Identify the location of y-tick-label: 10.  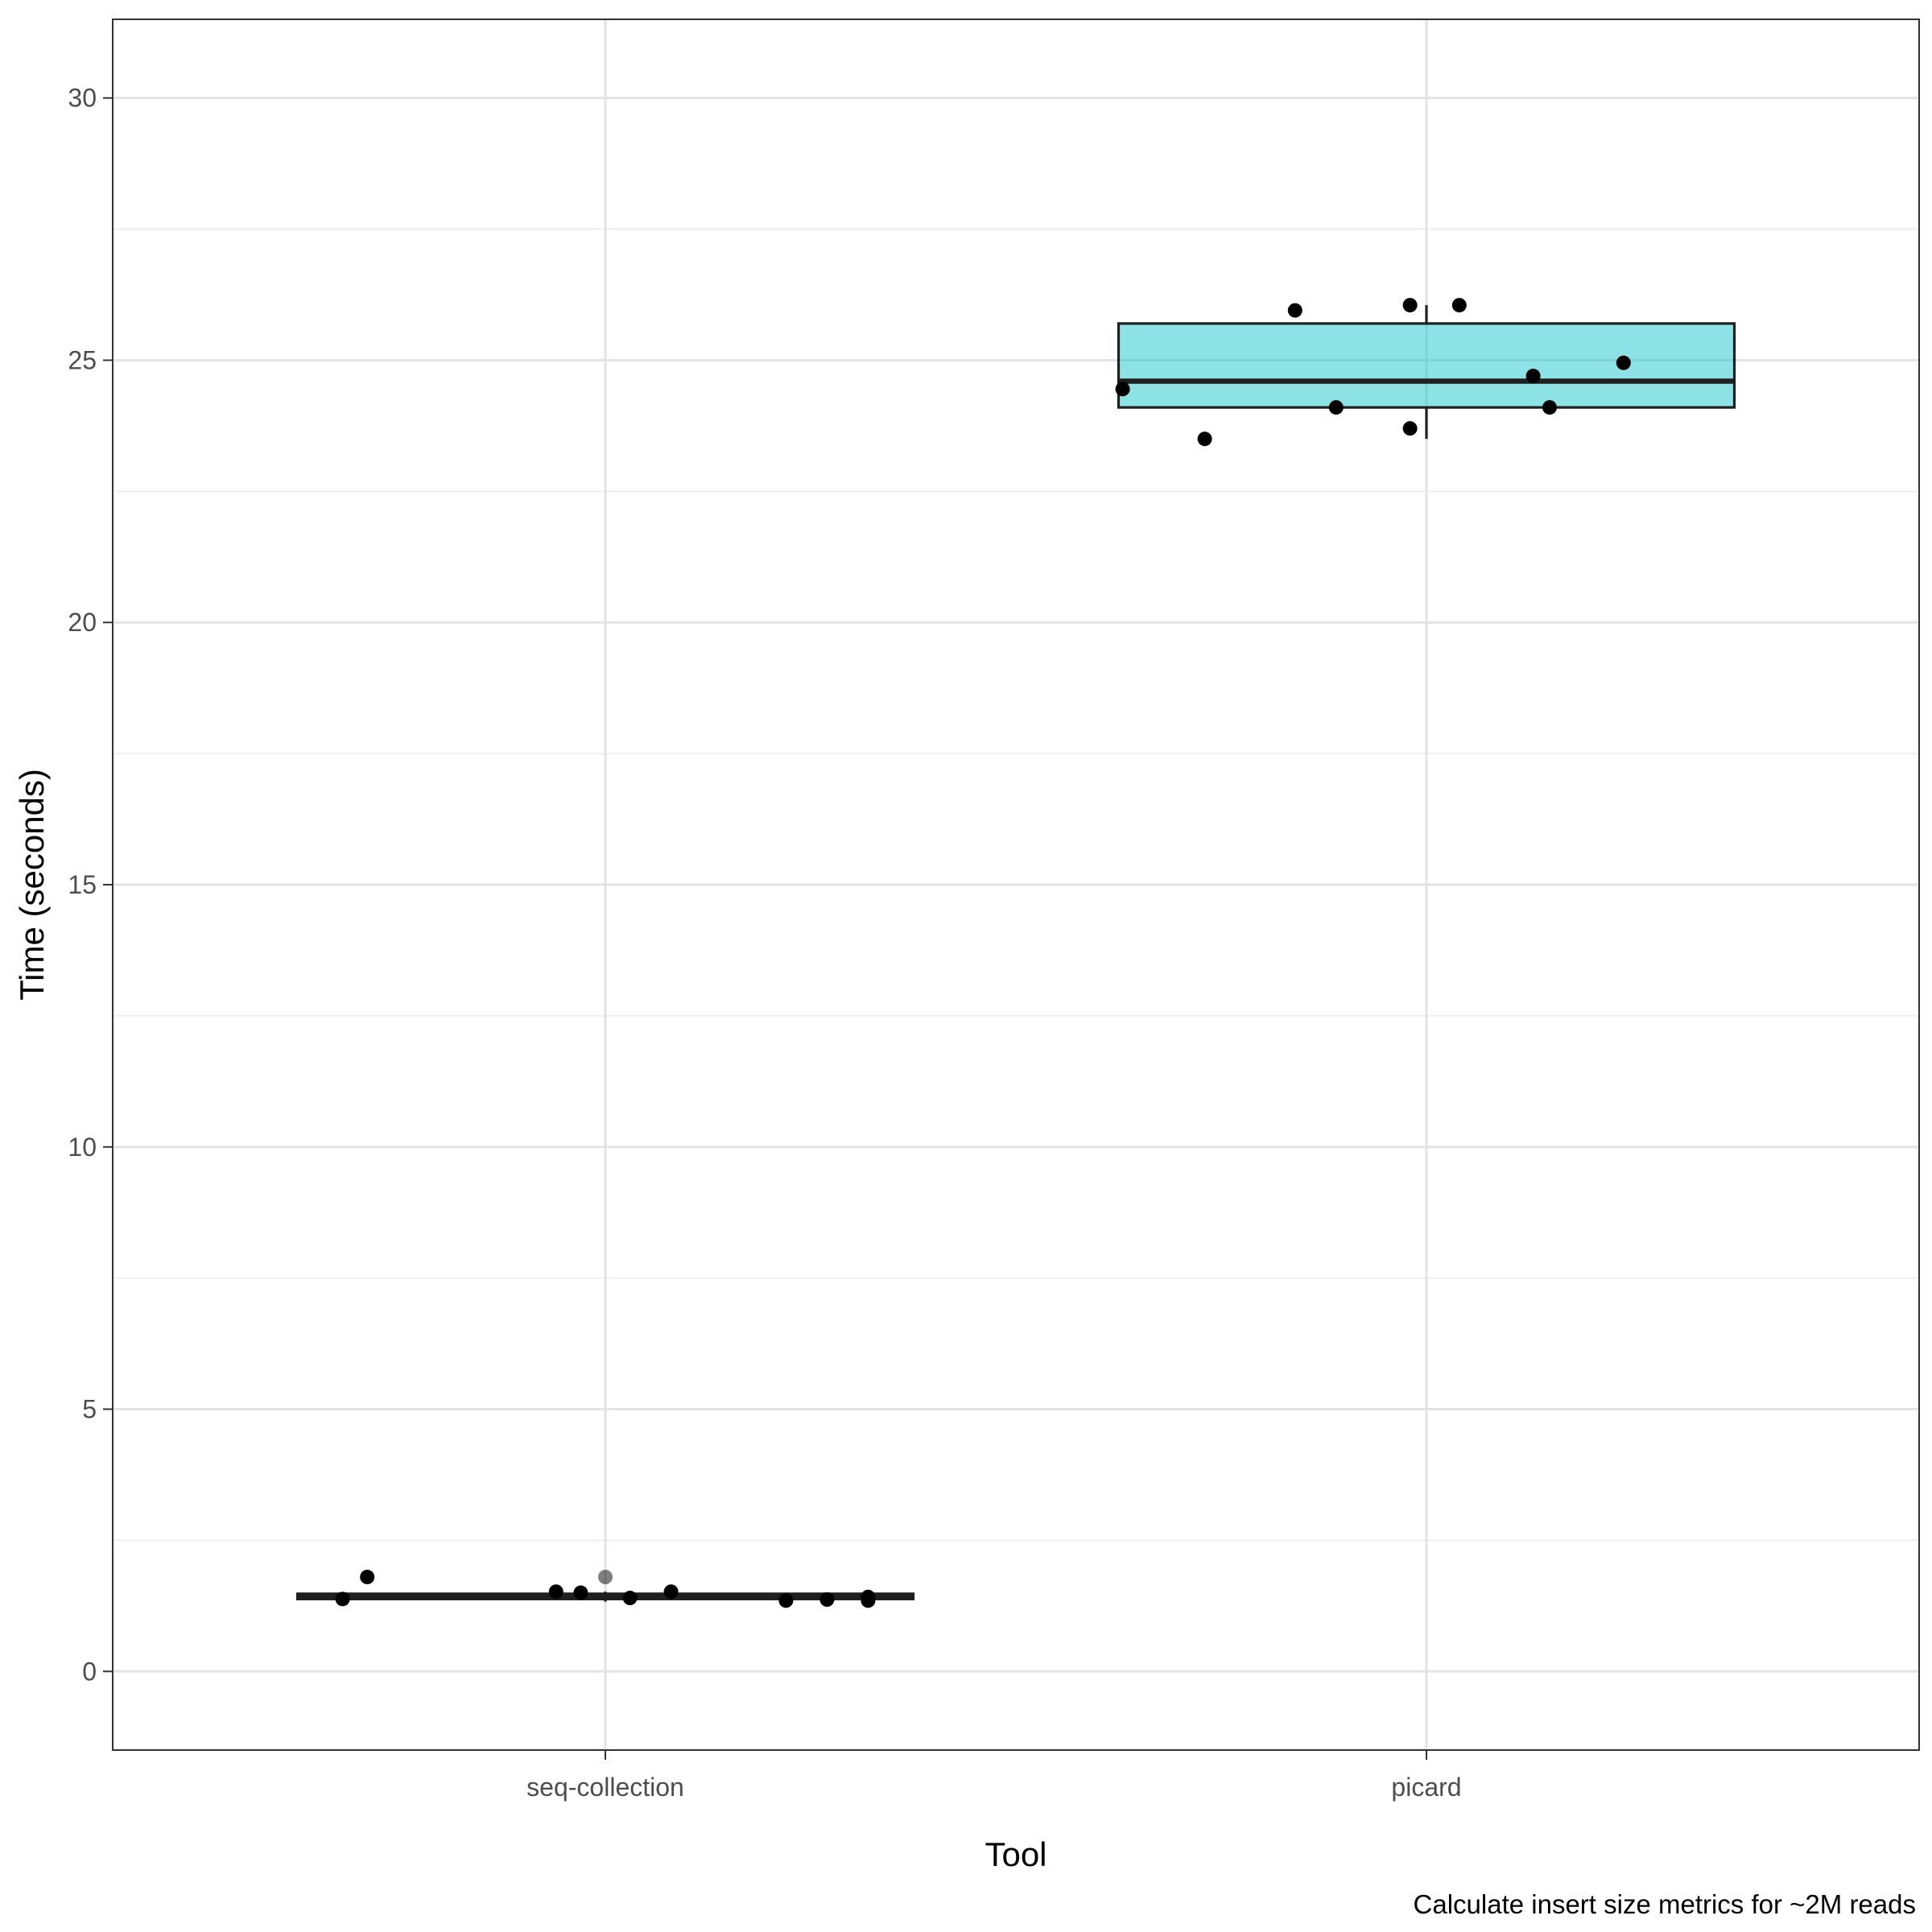
(82, 1147).